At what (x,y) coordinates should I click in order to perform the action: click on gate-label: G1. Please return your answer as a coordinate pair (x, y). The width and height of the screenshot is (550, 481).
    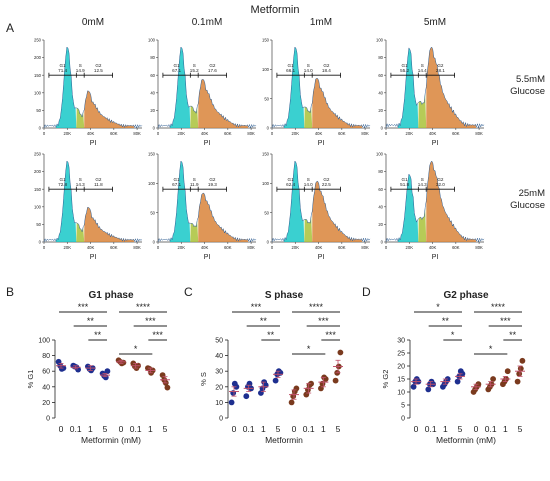
    Looking at the image, I should click on (177, 65).